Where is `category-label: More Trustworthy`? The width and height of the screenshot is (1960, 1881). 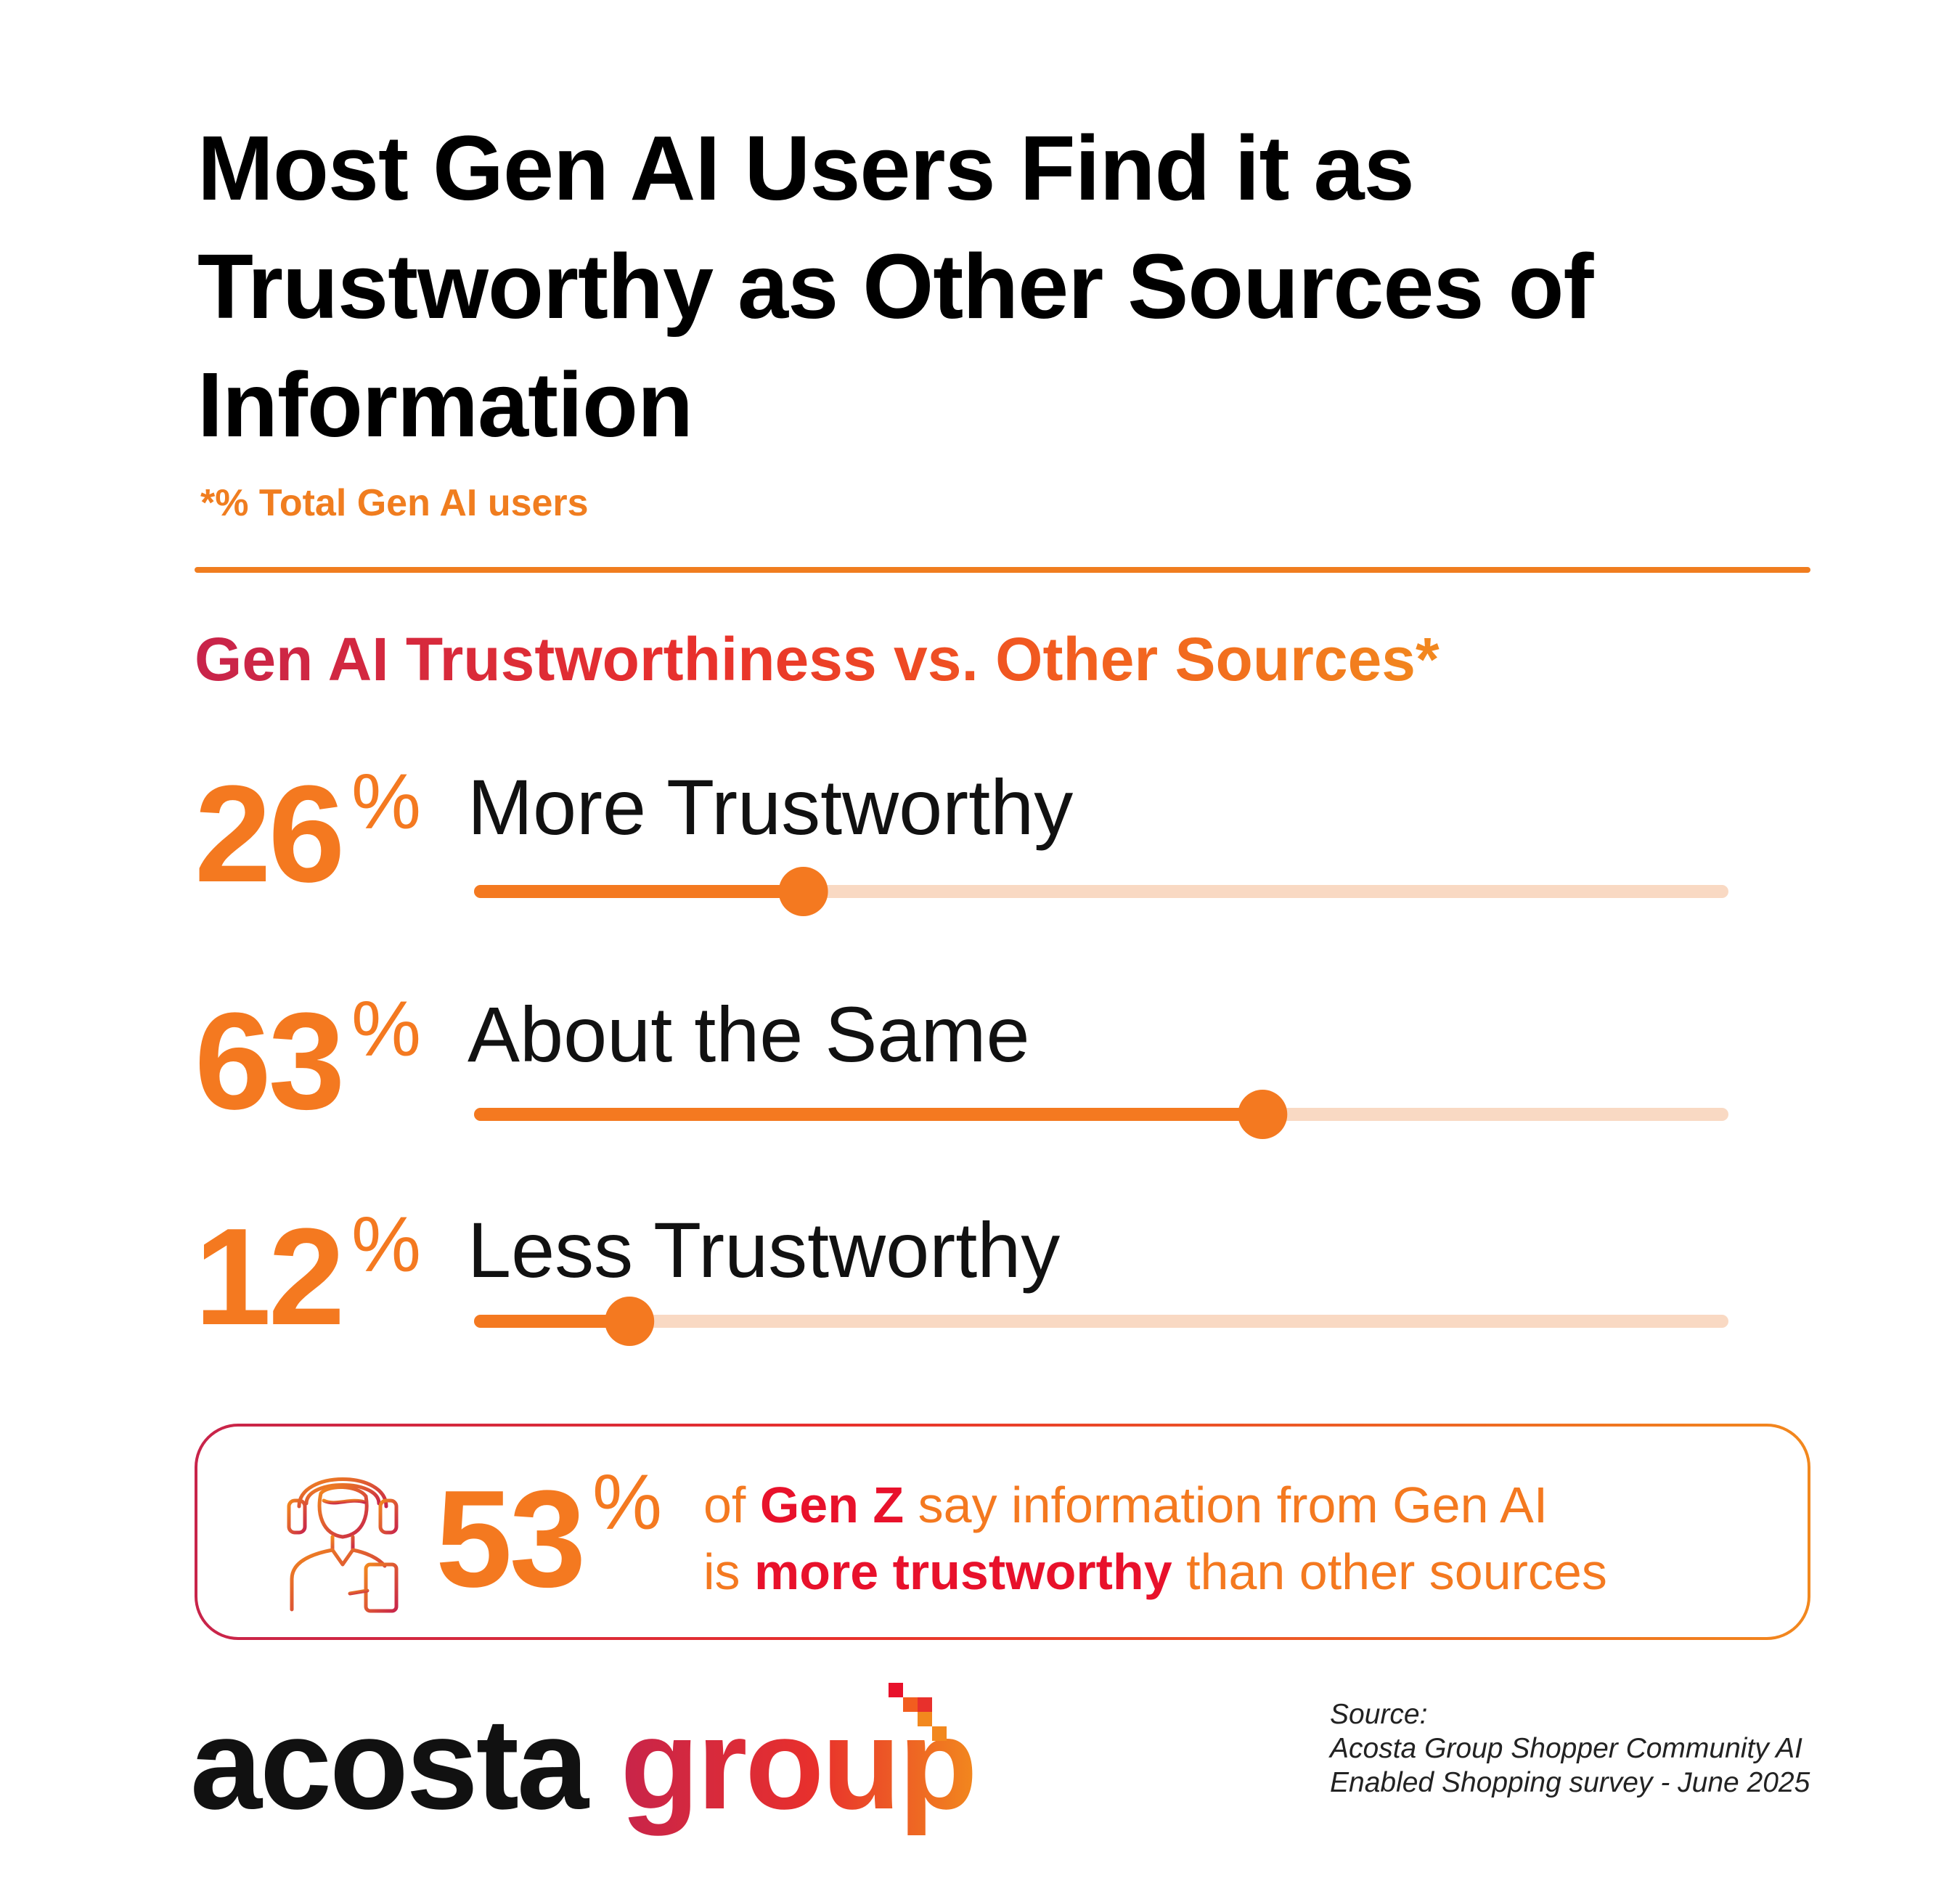
category-label: More Trustworthy is located at coordinates (771, 807).